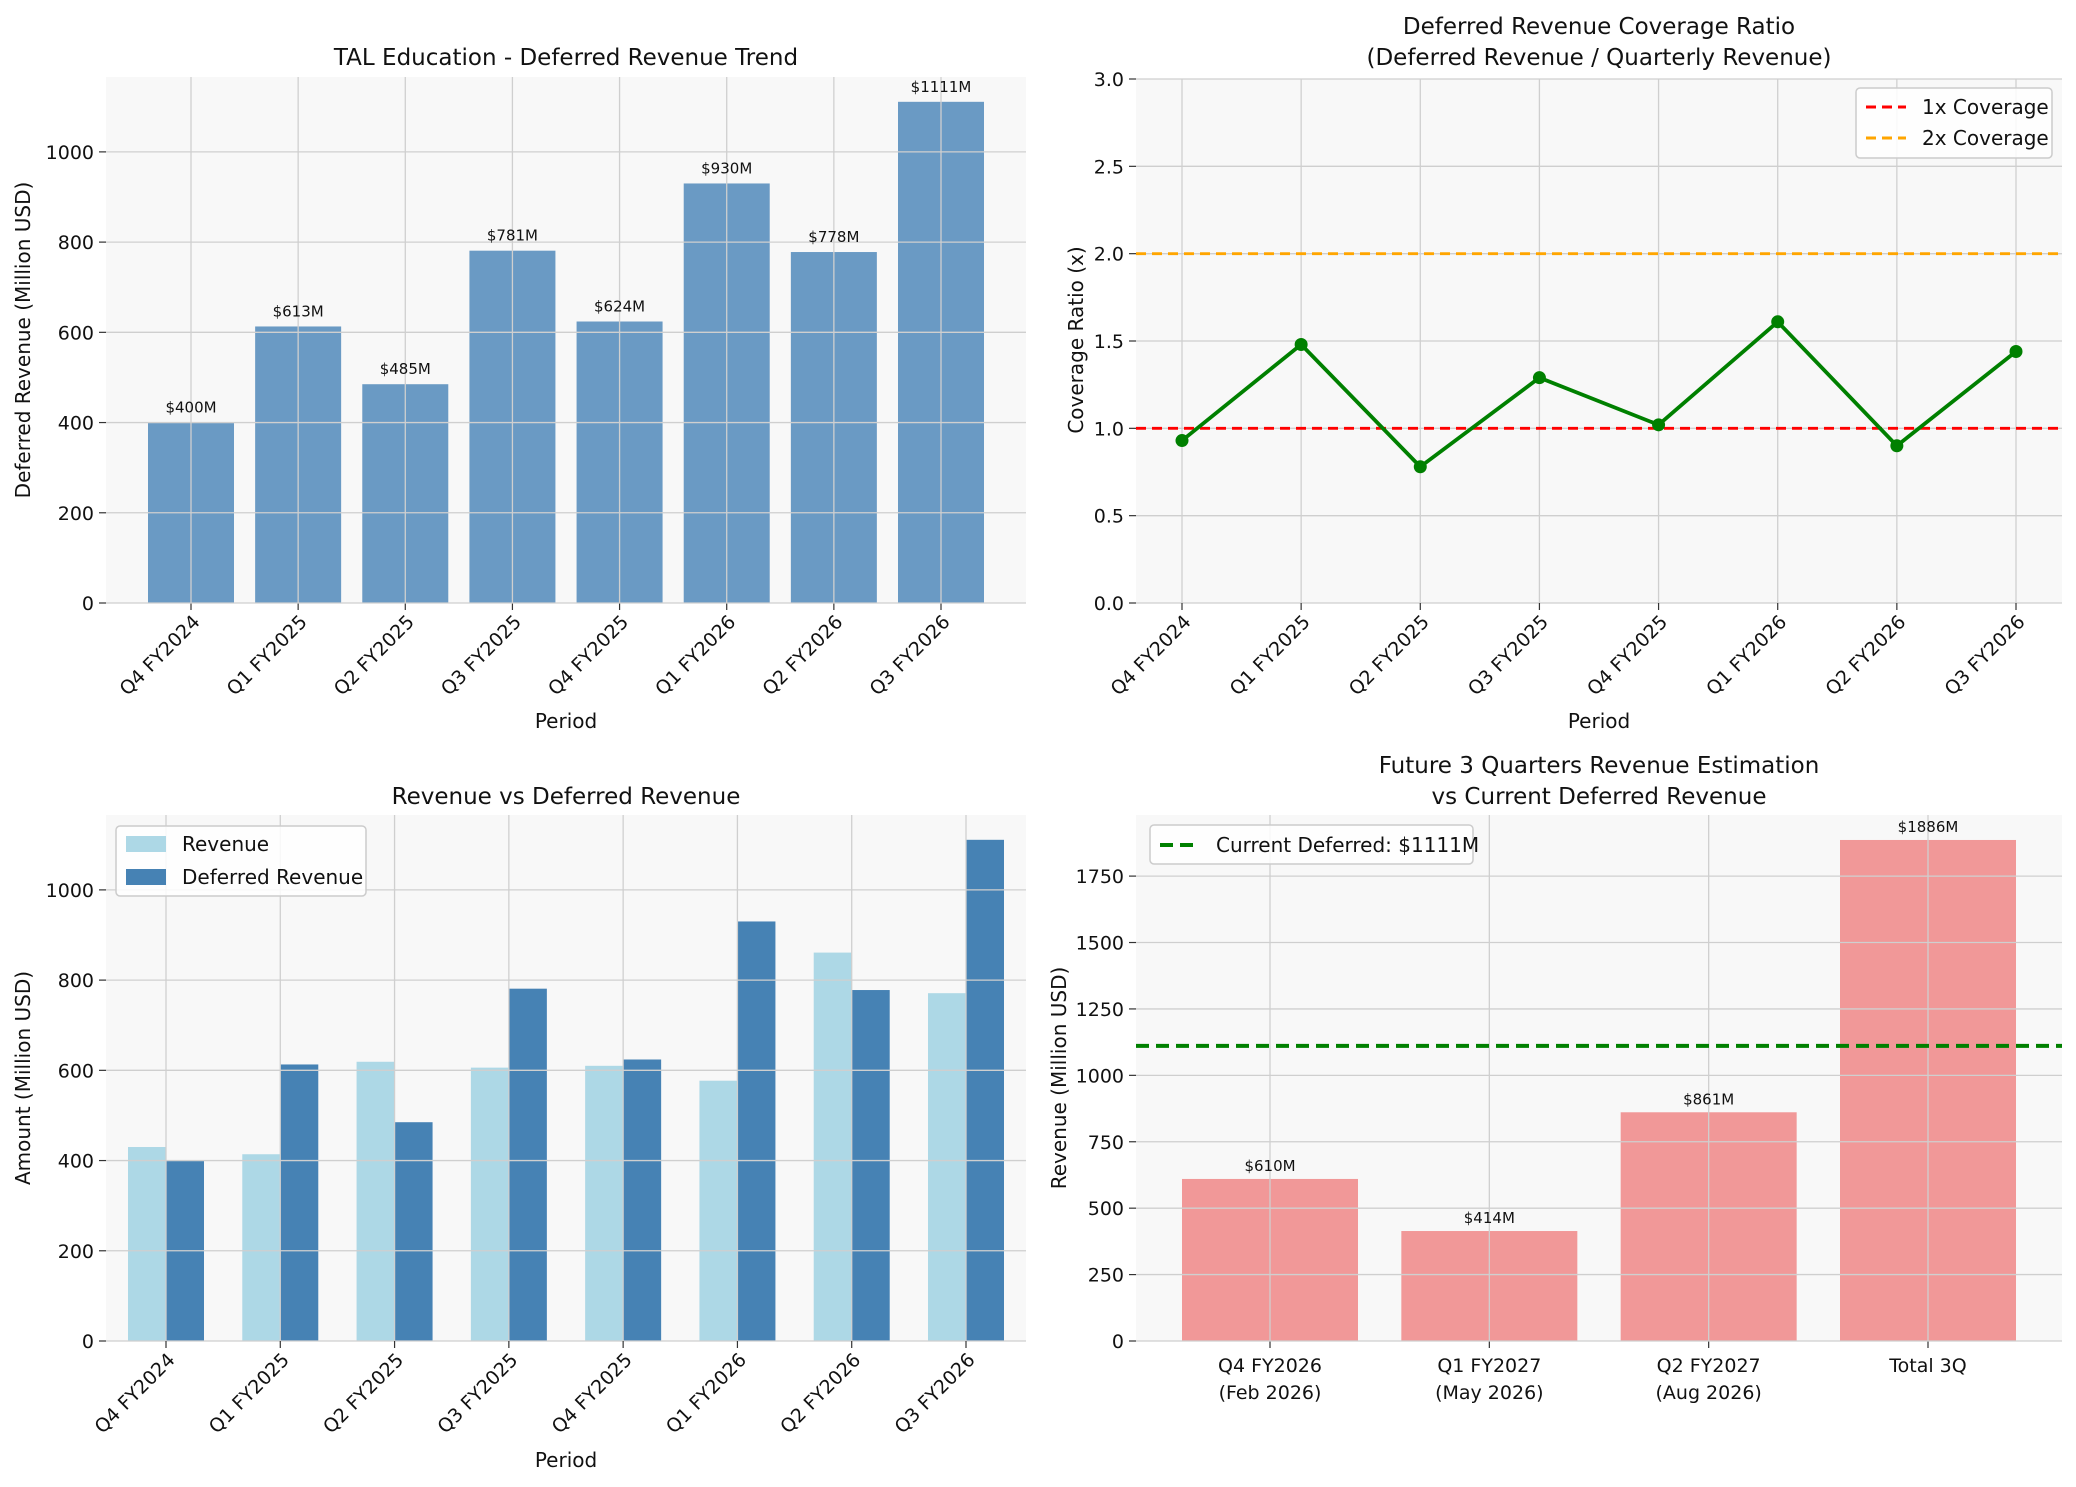 This screenshot has height=1487, width=2076. I want to click on chart-title: Deferred Revenue Coverage Ratio, so click(1599, 27).